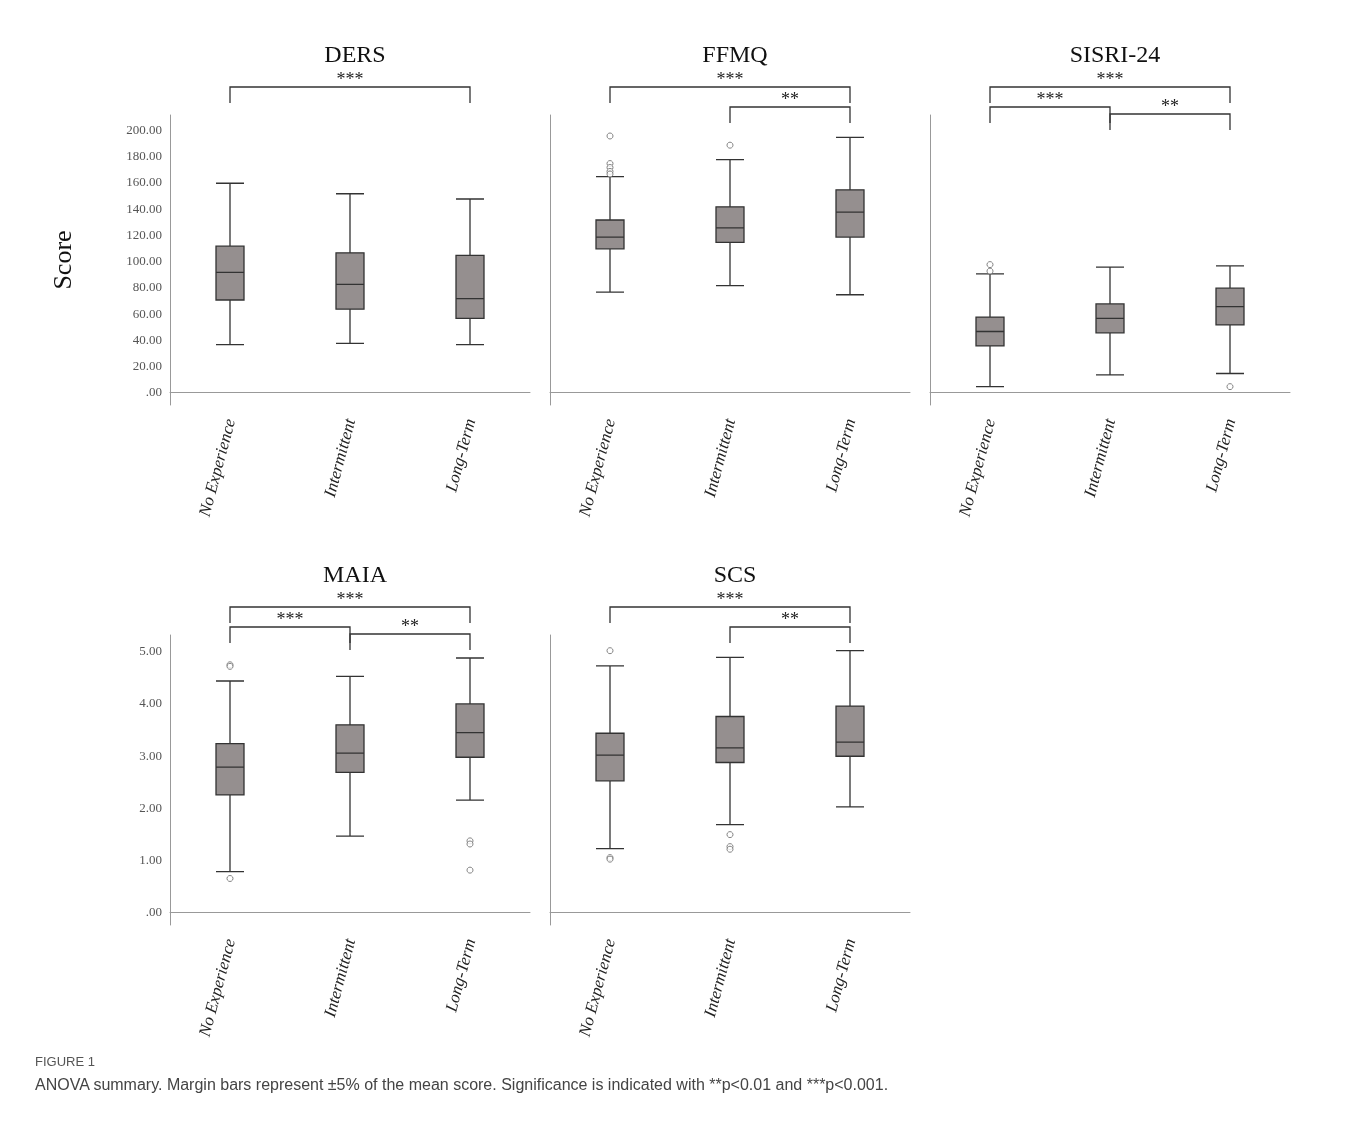  What do you see at coordinates (144, 156) in the screenshot?
I see `y-tick-label: 180.00` at bounding box center [144, 156].